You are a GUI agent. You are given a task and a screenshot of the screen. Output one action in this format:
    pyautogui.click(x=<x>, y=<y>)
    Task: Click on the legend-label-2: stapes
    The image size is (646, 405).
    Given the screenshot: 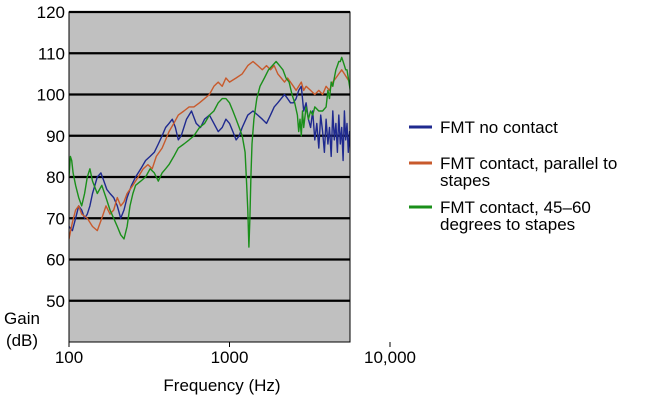 What is the action you would take?
    pyautogui.click(x=465, y=180)
    